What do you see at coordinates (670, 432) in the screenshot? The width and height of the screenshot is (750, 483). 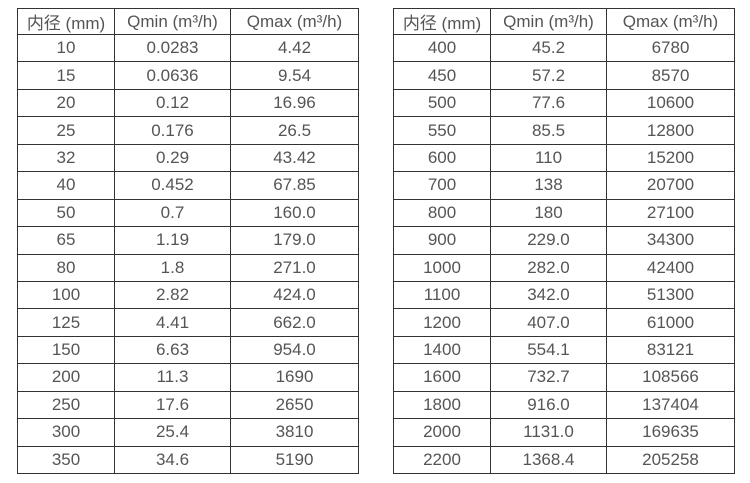 I see `table-cell: 169635` at bounding box center [670, 432].